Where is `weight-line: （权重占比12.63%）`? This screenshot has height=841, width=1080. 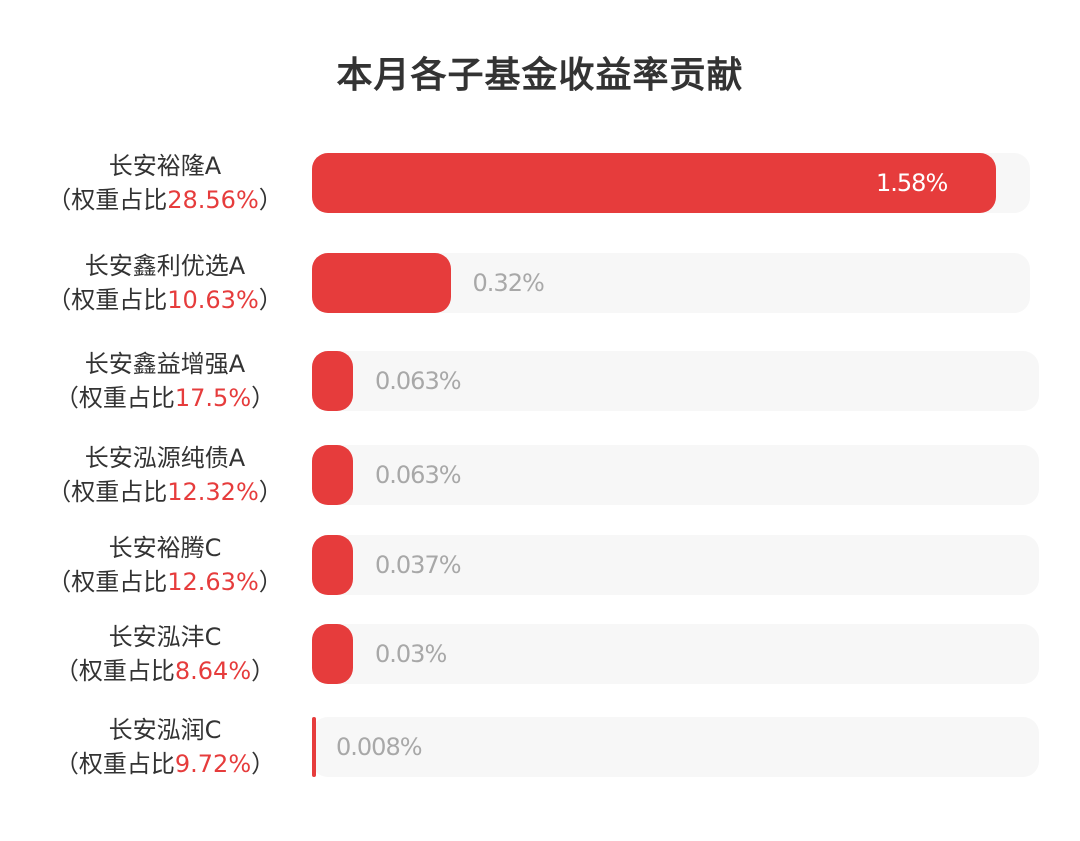 weight-line: （权重占比12.63%） is located at coordinates (165, 582).